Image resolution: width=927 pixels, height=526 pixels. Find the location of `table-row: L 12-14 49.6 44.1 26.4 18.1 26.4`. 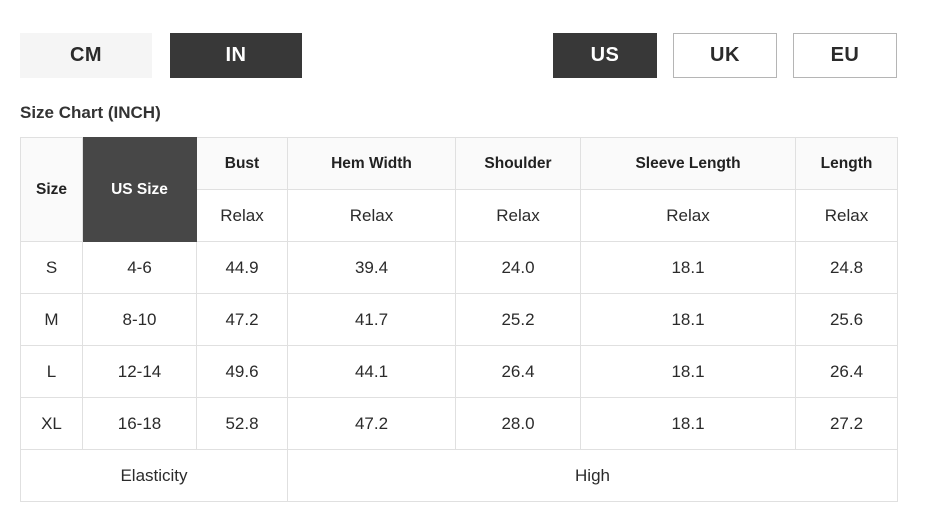

table-row: L 12-14 49.6 44.1 26.4 18.1 26.4 is located at coordinates (459, 371).